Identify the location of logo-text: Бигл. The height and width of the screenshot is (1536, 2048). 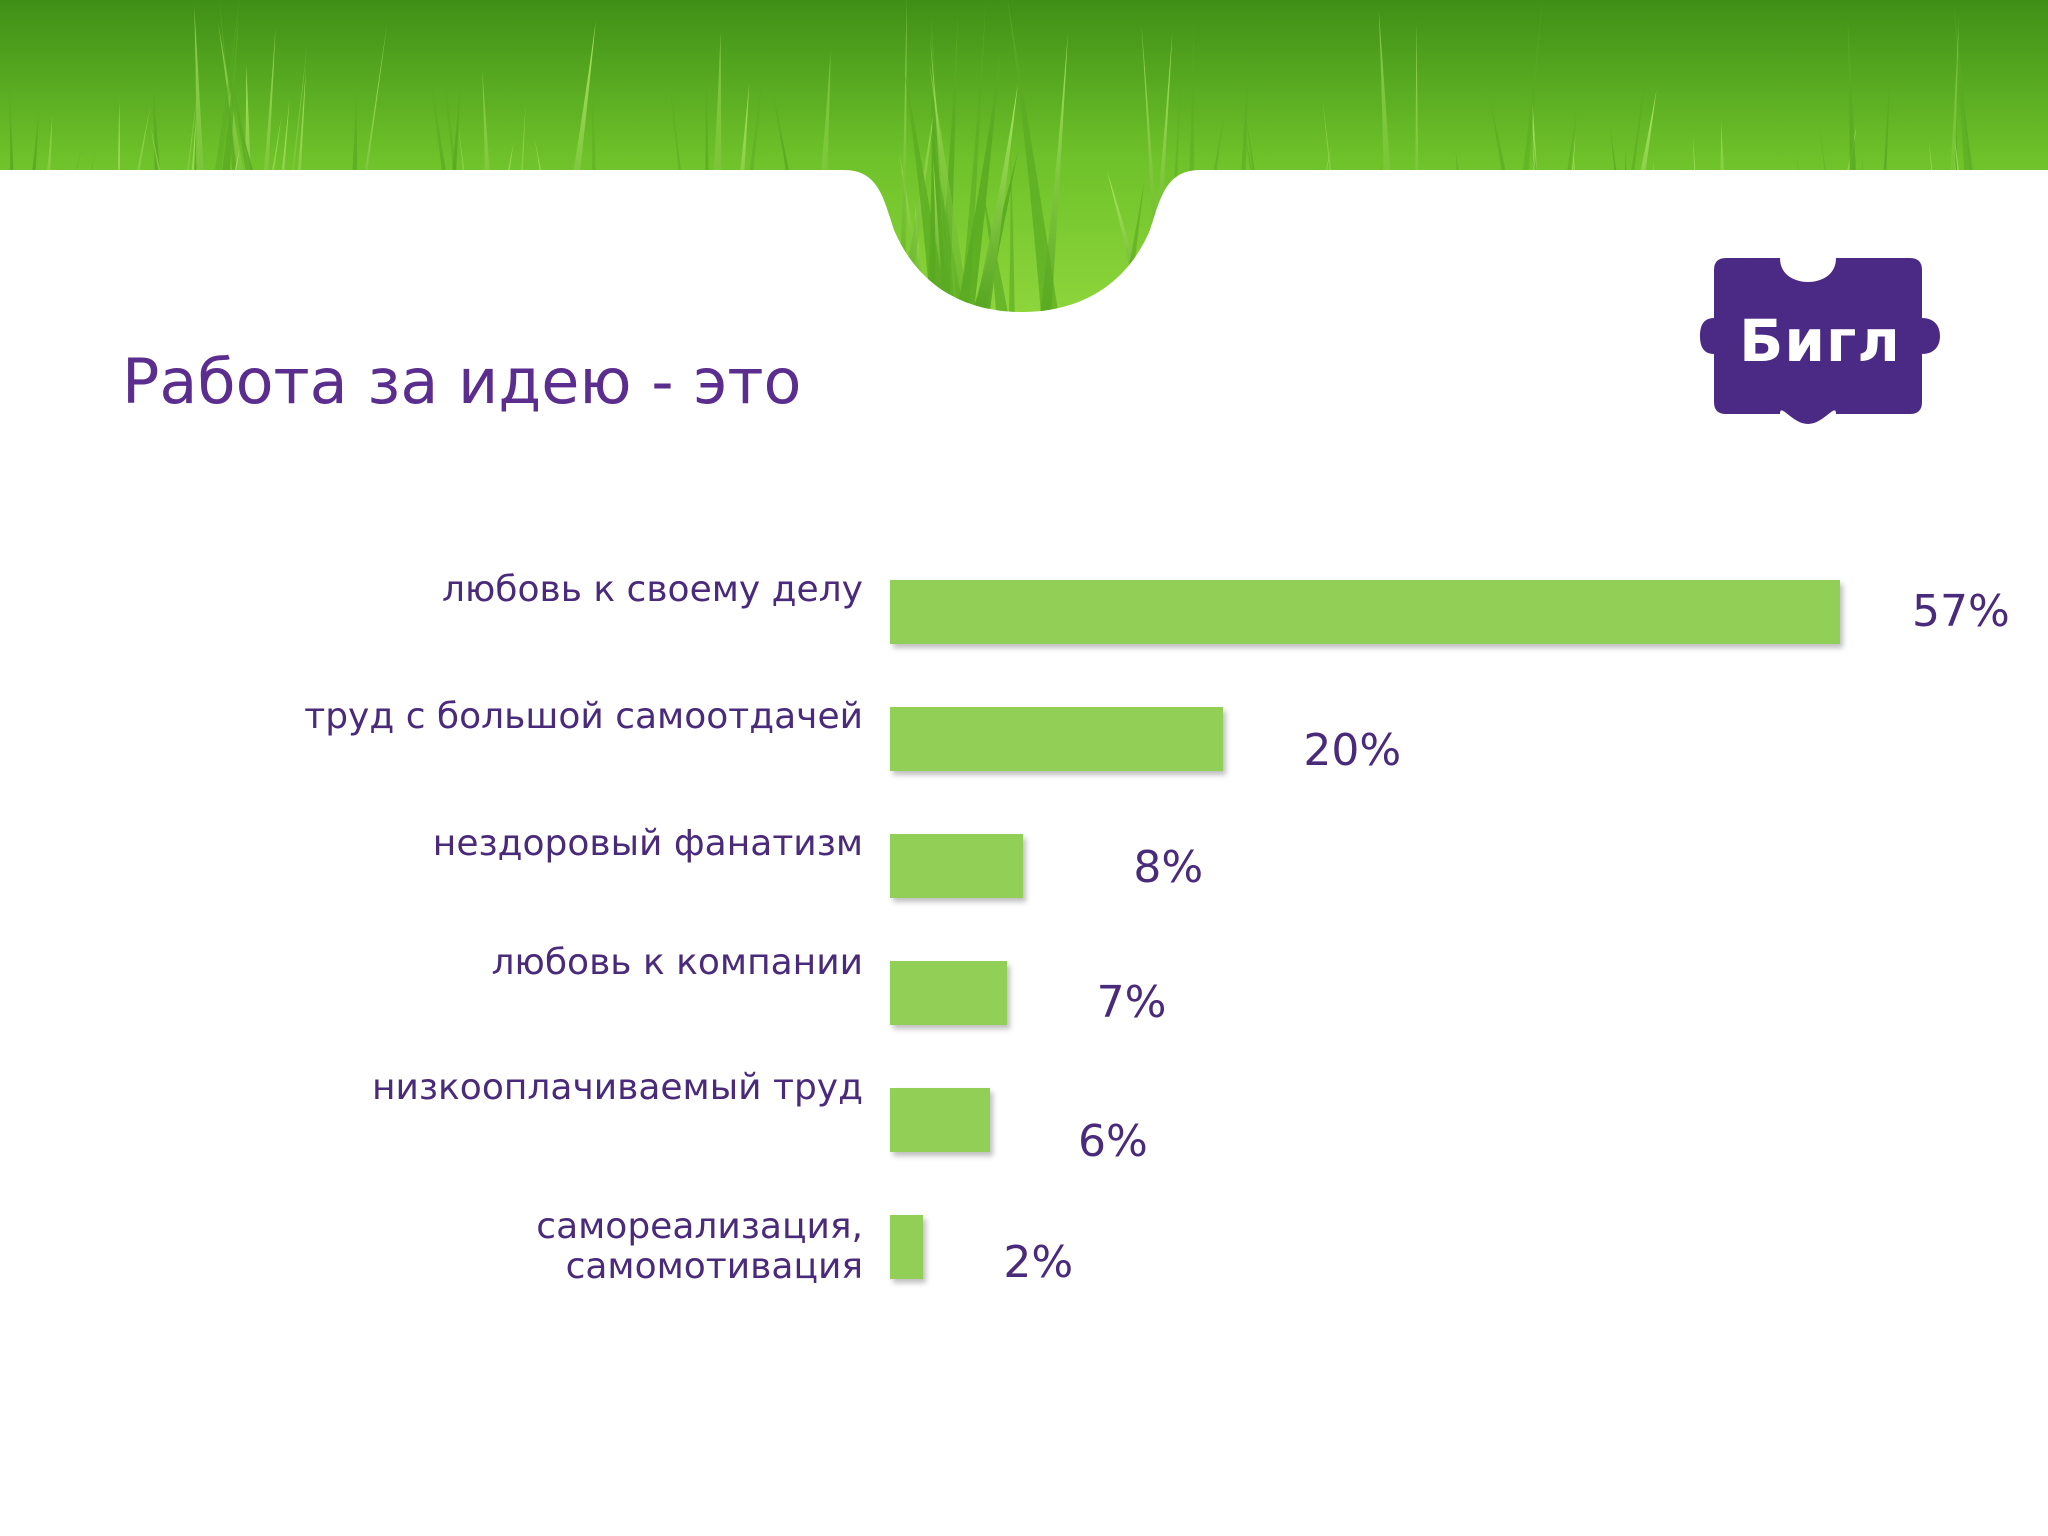
(1820, 341).